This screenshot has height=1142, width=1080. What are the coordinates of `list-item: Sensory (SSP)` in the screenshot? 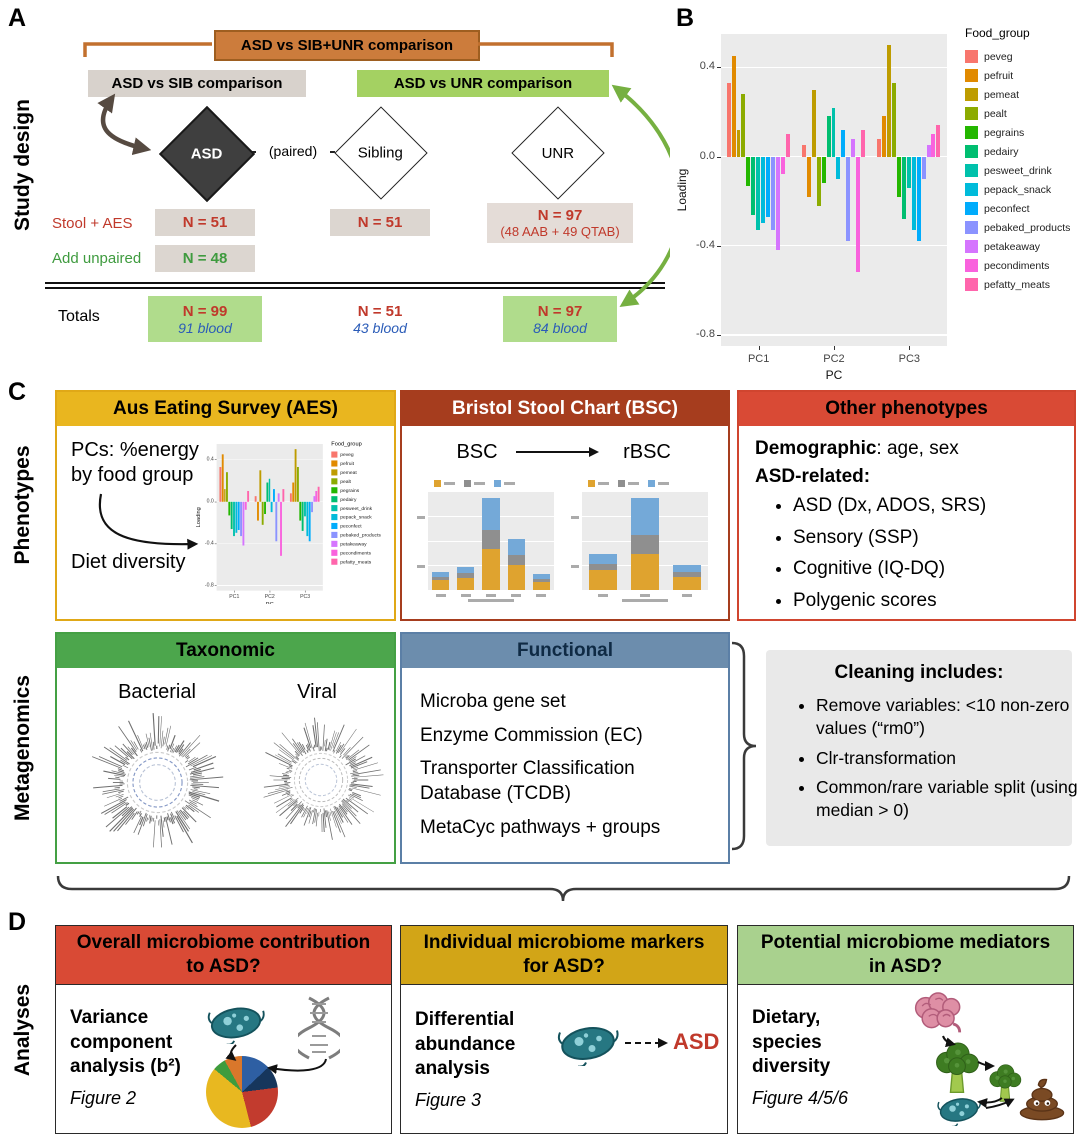 It's located at (933, 538).